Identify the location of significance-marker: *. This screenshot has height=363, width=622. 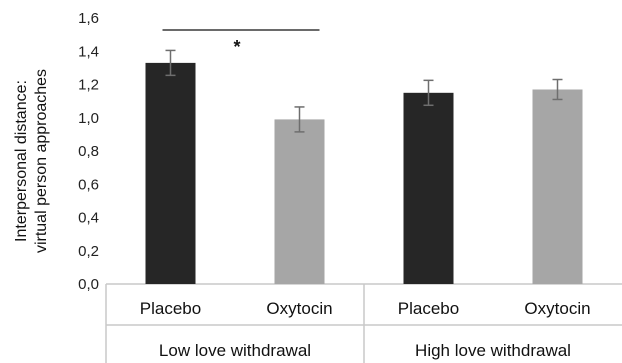
(241, 43).